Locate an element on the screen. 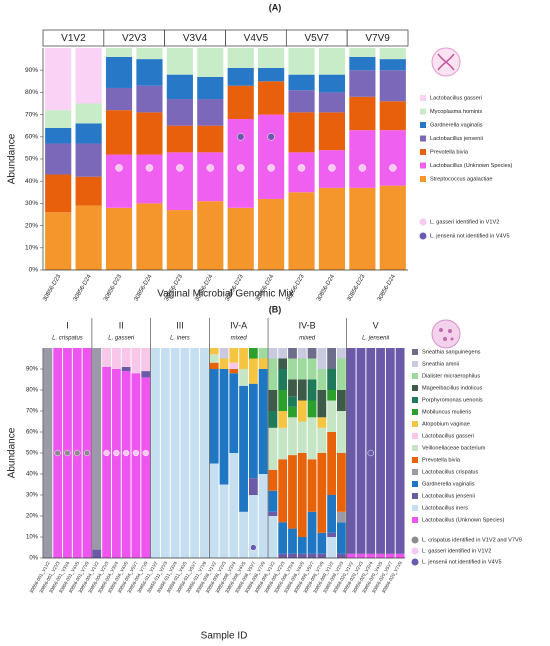 The image size is (550, 646). x-tick-label: 30856-D24 is located at coordinates (83, 287).